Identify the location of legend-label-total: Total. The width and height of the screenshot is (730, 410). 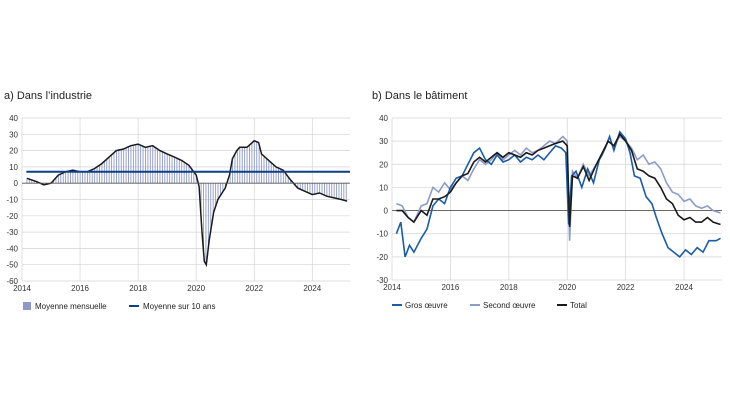
(578, 305).